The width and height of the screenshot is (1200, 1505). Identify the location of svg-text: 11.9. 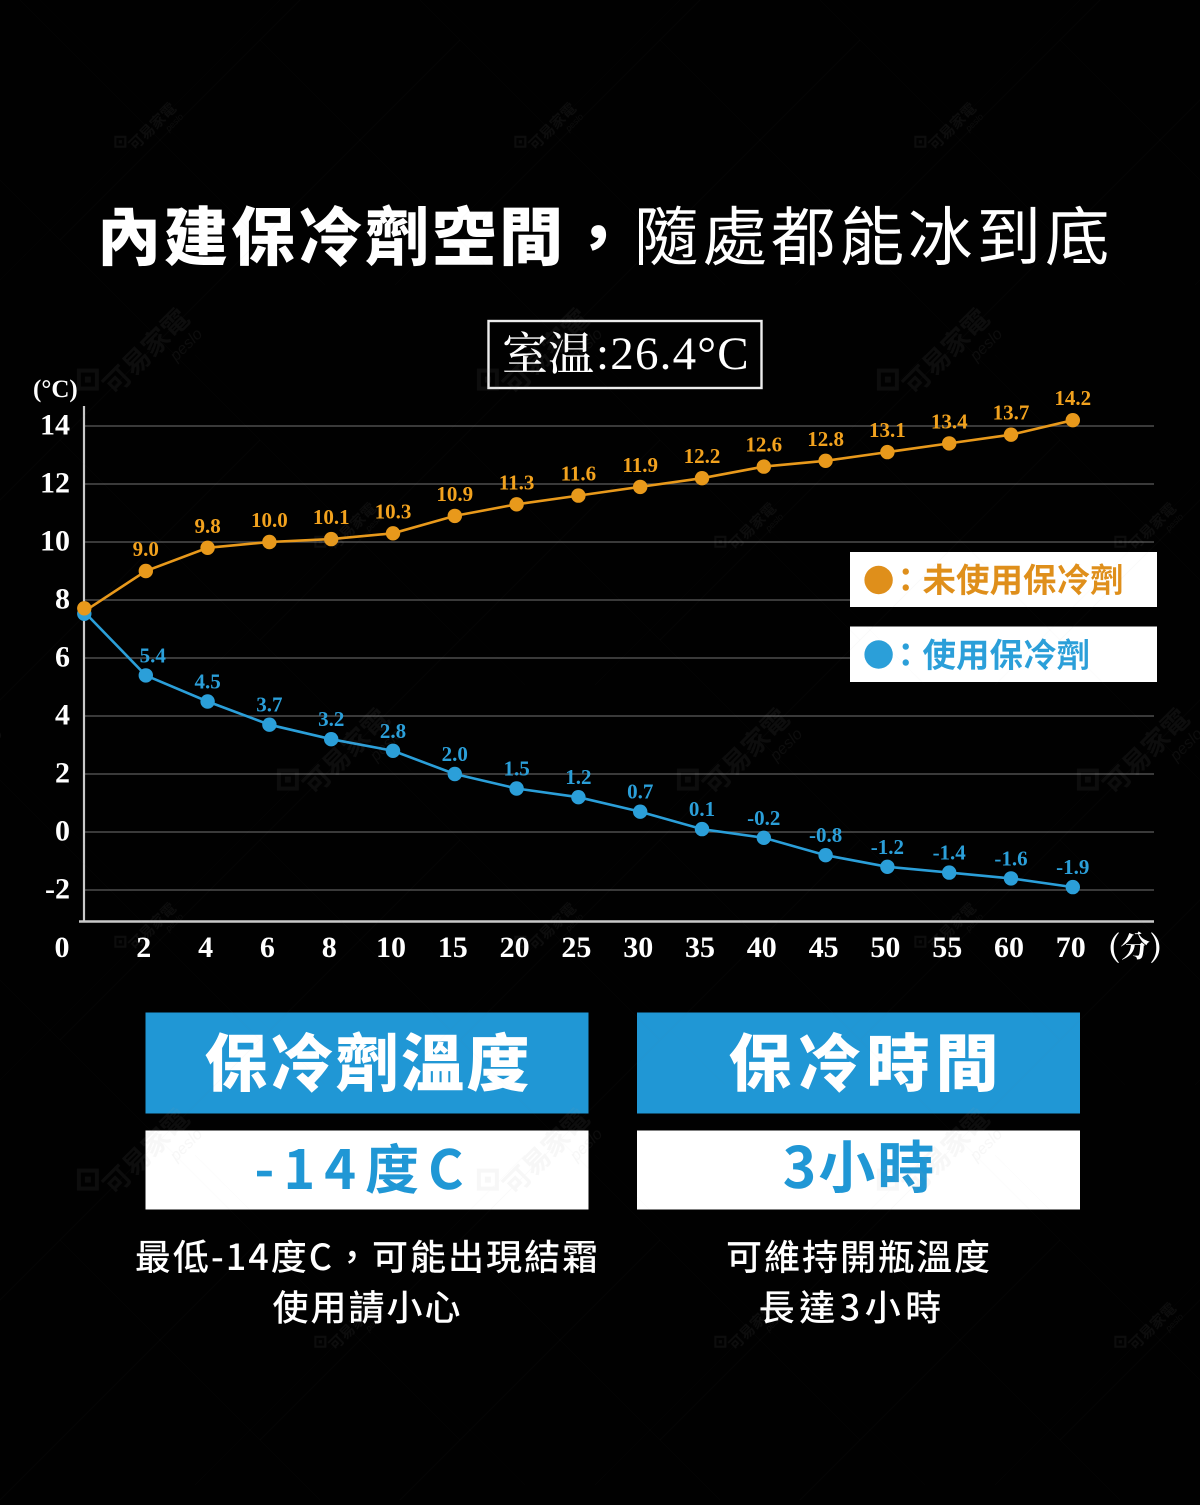
(640, 465).